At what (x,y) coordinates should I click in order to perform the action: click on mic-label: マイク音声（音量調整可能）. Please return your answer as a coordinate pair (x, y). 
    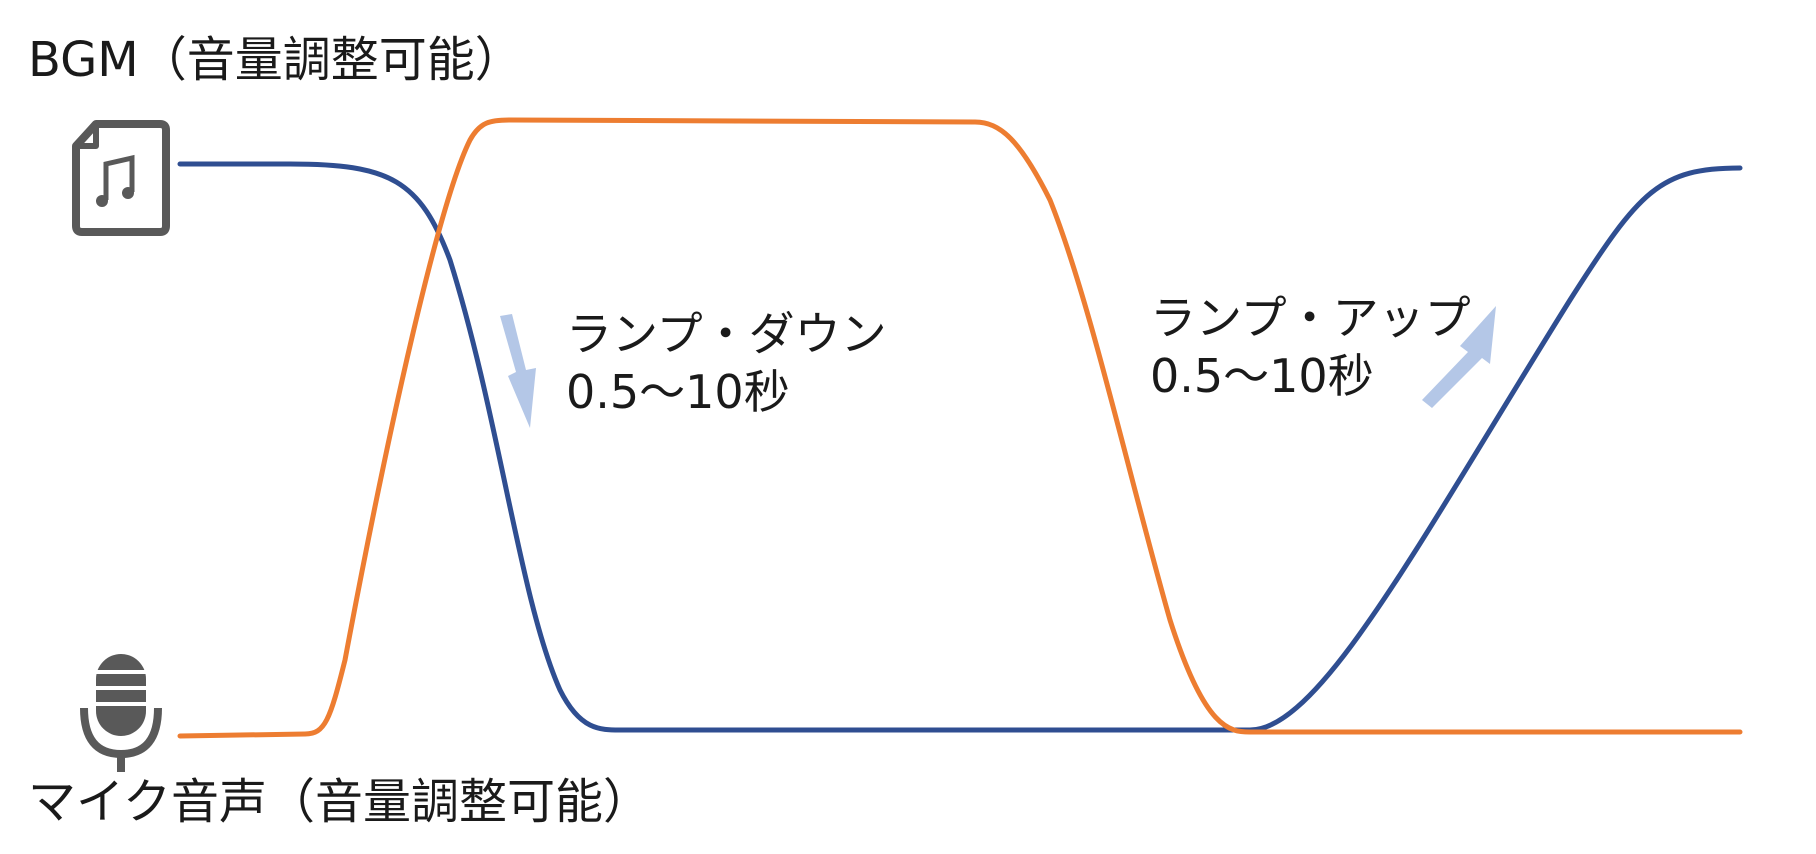
    Looking at the image, I should click on (340, 802).